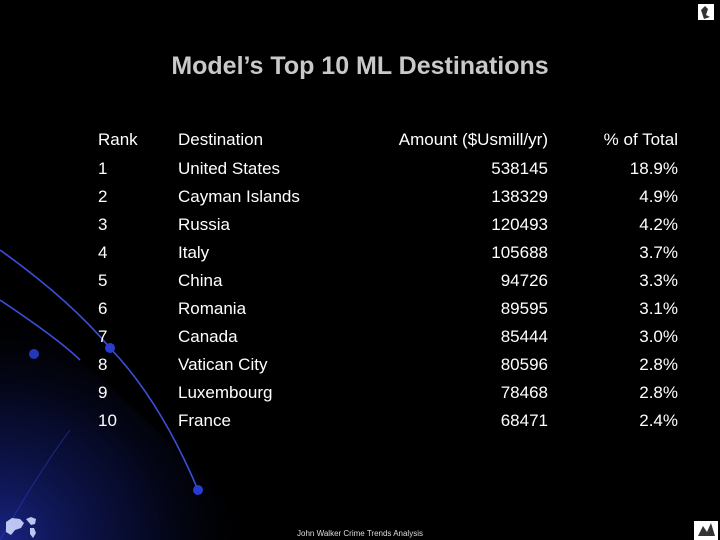 Image resolution: width=720 pixels, height=540 pixels. Describe the element at coordinates (519, 196) in the screenshot. I see `cell-amount: 138329` at that location.